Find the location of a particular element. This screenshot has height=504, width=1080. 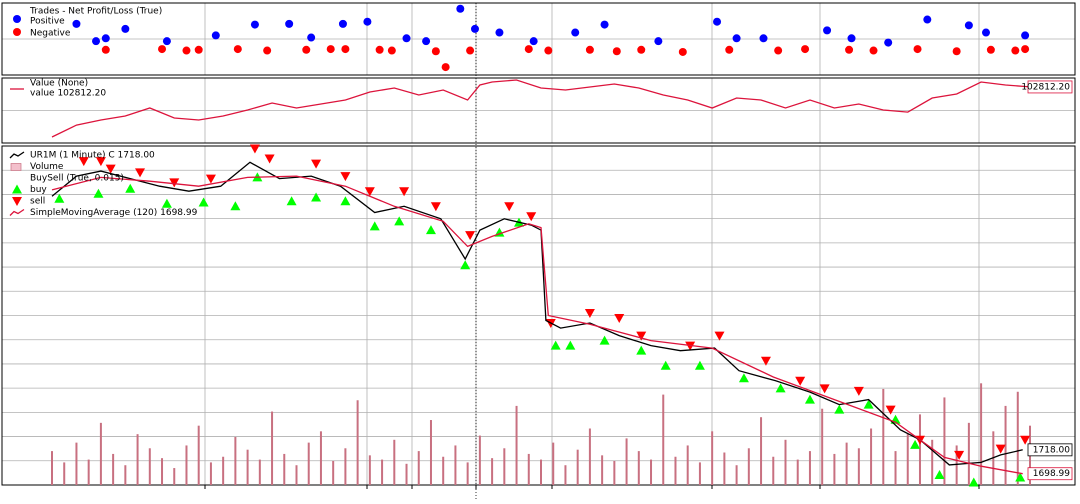

legend-label: BuySell (True, 0.015) is located at coordinates (77, 179).